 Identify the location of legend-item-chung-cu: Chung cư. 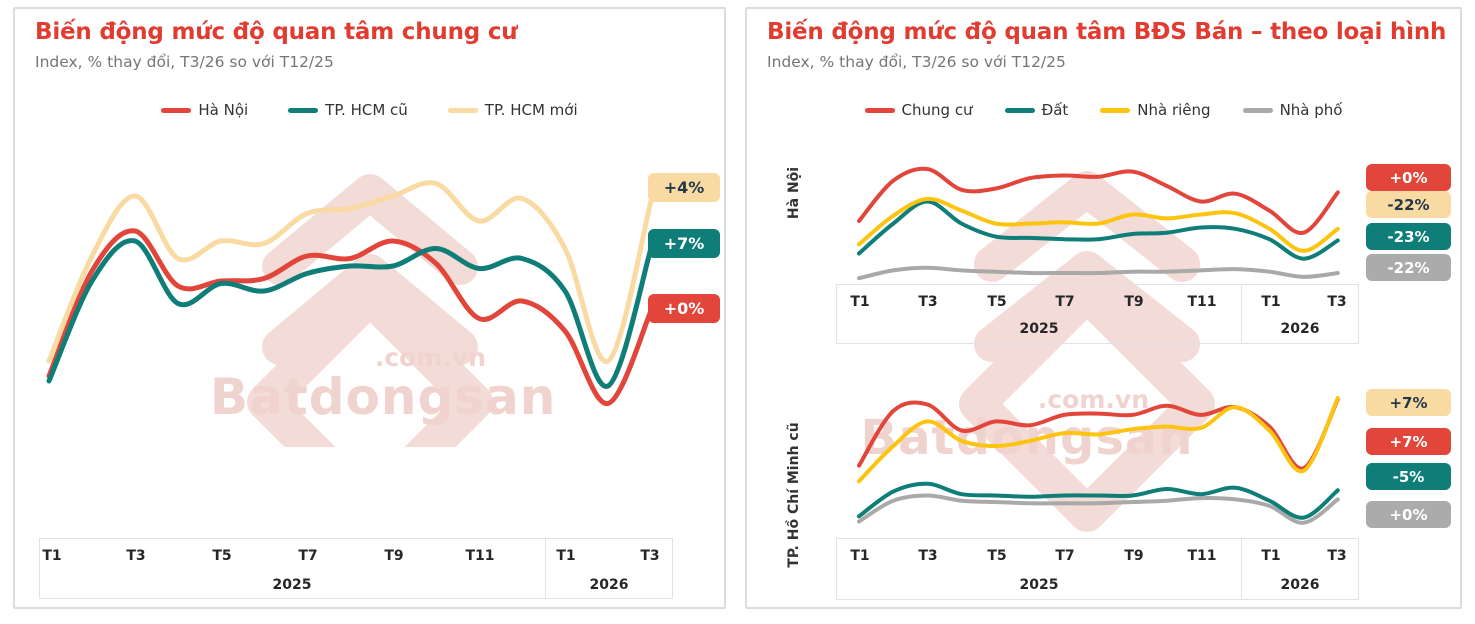
(918, 110).